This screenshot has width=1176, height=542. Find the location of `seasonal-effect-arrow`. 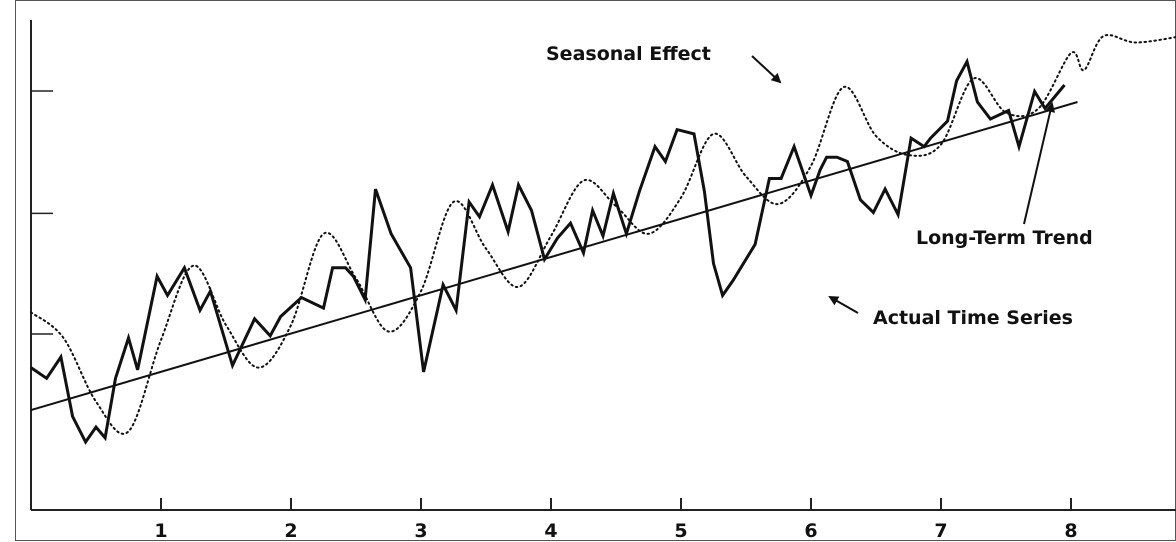

seasonal-effect-arrow is located at coordinates (766, 69).